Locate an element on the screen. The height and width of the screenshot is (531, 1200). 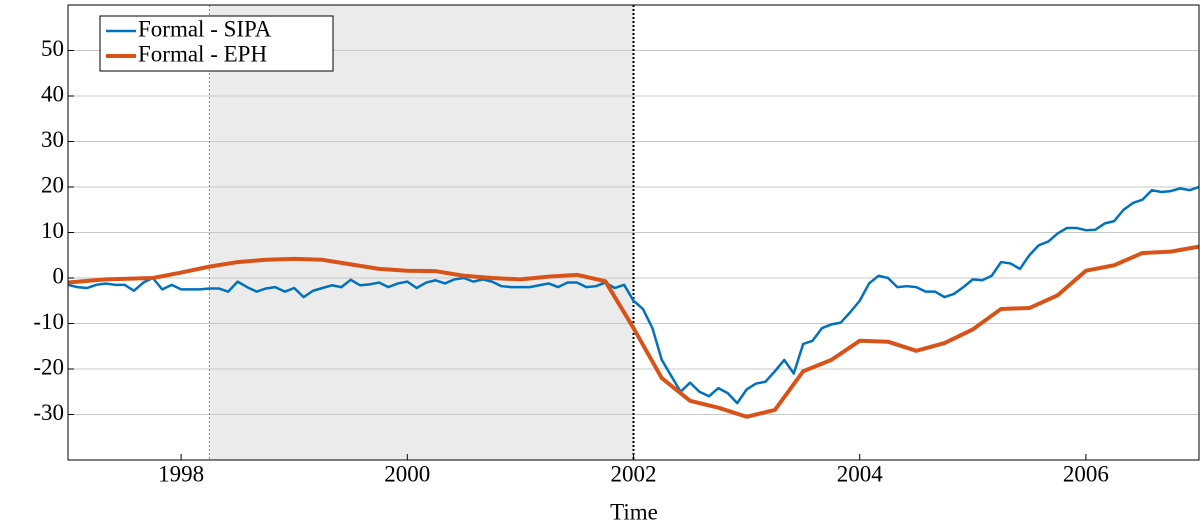
y-tick-label: 40 is located at coordinates (52, 93).